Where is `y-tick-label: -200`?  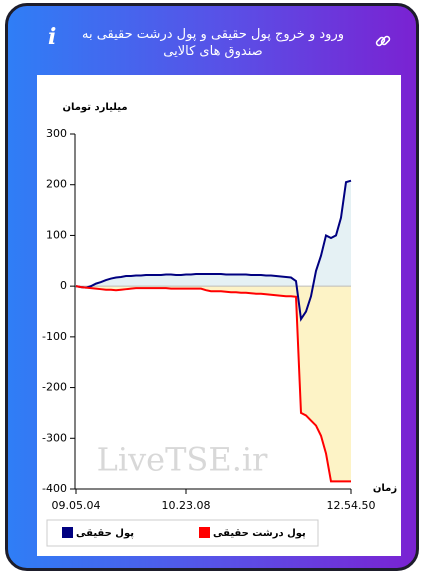
y-tick-label: -200 is located at coordinates (54, 387).